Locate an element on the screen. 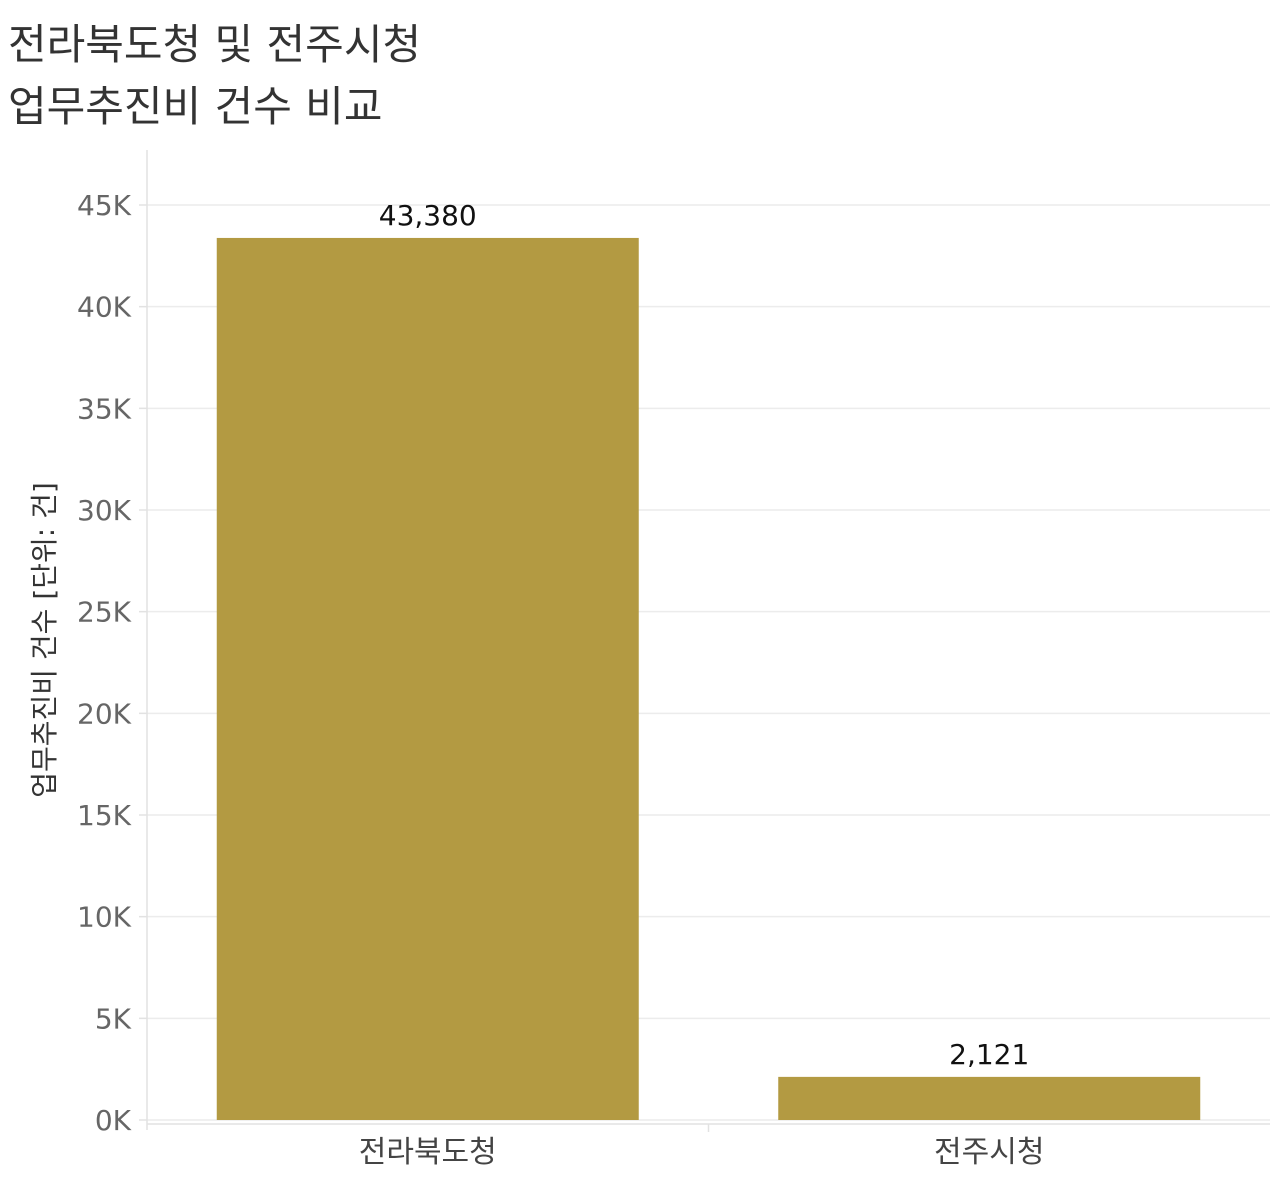  chart-title-line-2: 업무추진비 건수 비교 is located at coordinates (195, 106).